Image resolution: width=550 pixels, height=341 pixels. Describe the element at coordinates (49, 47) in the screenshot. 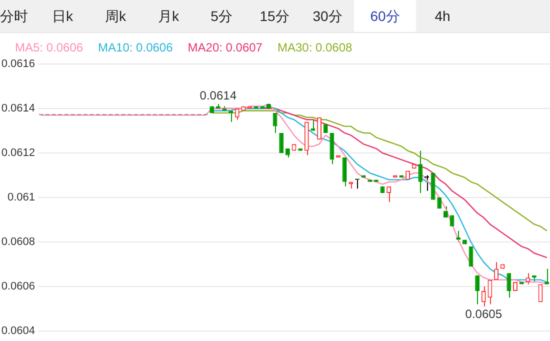

I see `text: MA5: 0.0606` at that location.